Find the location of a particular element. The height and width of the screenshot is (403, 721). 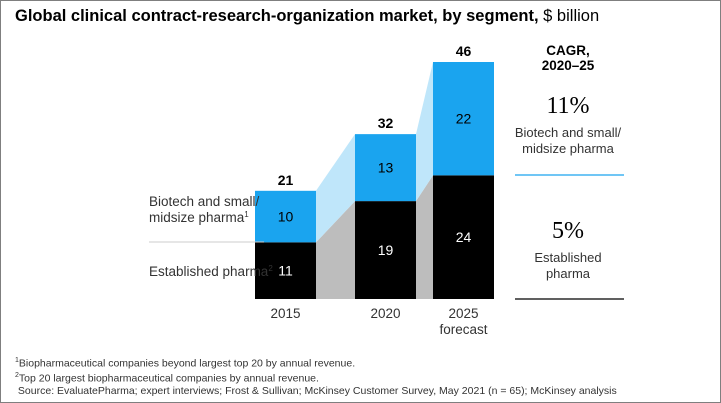

x-tick-label-2-1: forecast is located at coordinates (463, 329).